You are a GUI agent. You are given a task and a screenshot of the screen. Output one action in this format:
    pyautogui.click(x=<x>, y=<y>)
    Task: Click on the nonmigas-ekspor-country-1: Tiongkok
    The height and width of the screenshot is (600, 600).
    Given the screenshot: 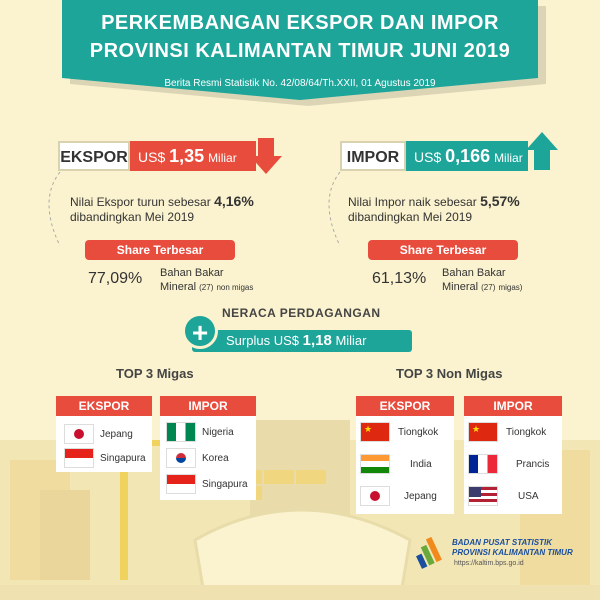 What is the action you would take?
    pyautogui.click(x=418, y=432)
    